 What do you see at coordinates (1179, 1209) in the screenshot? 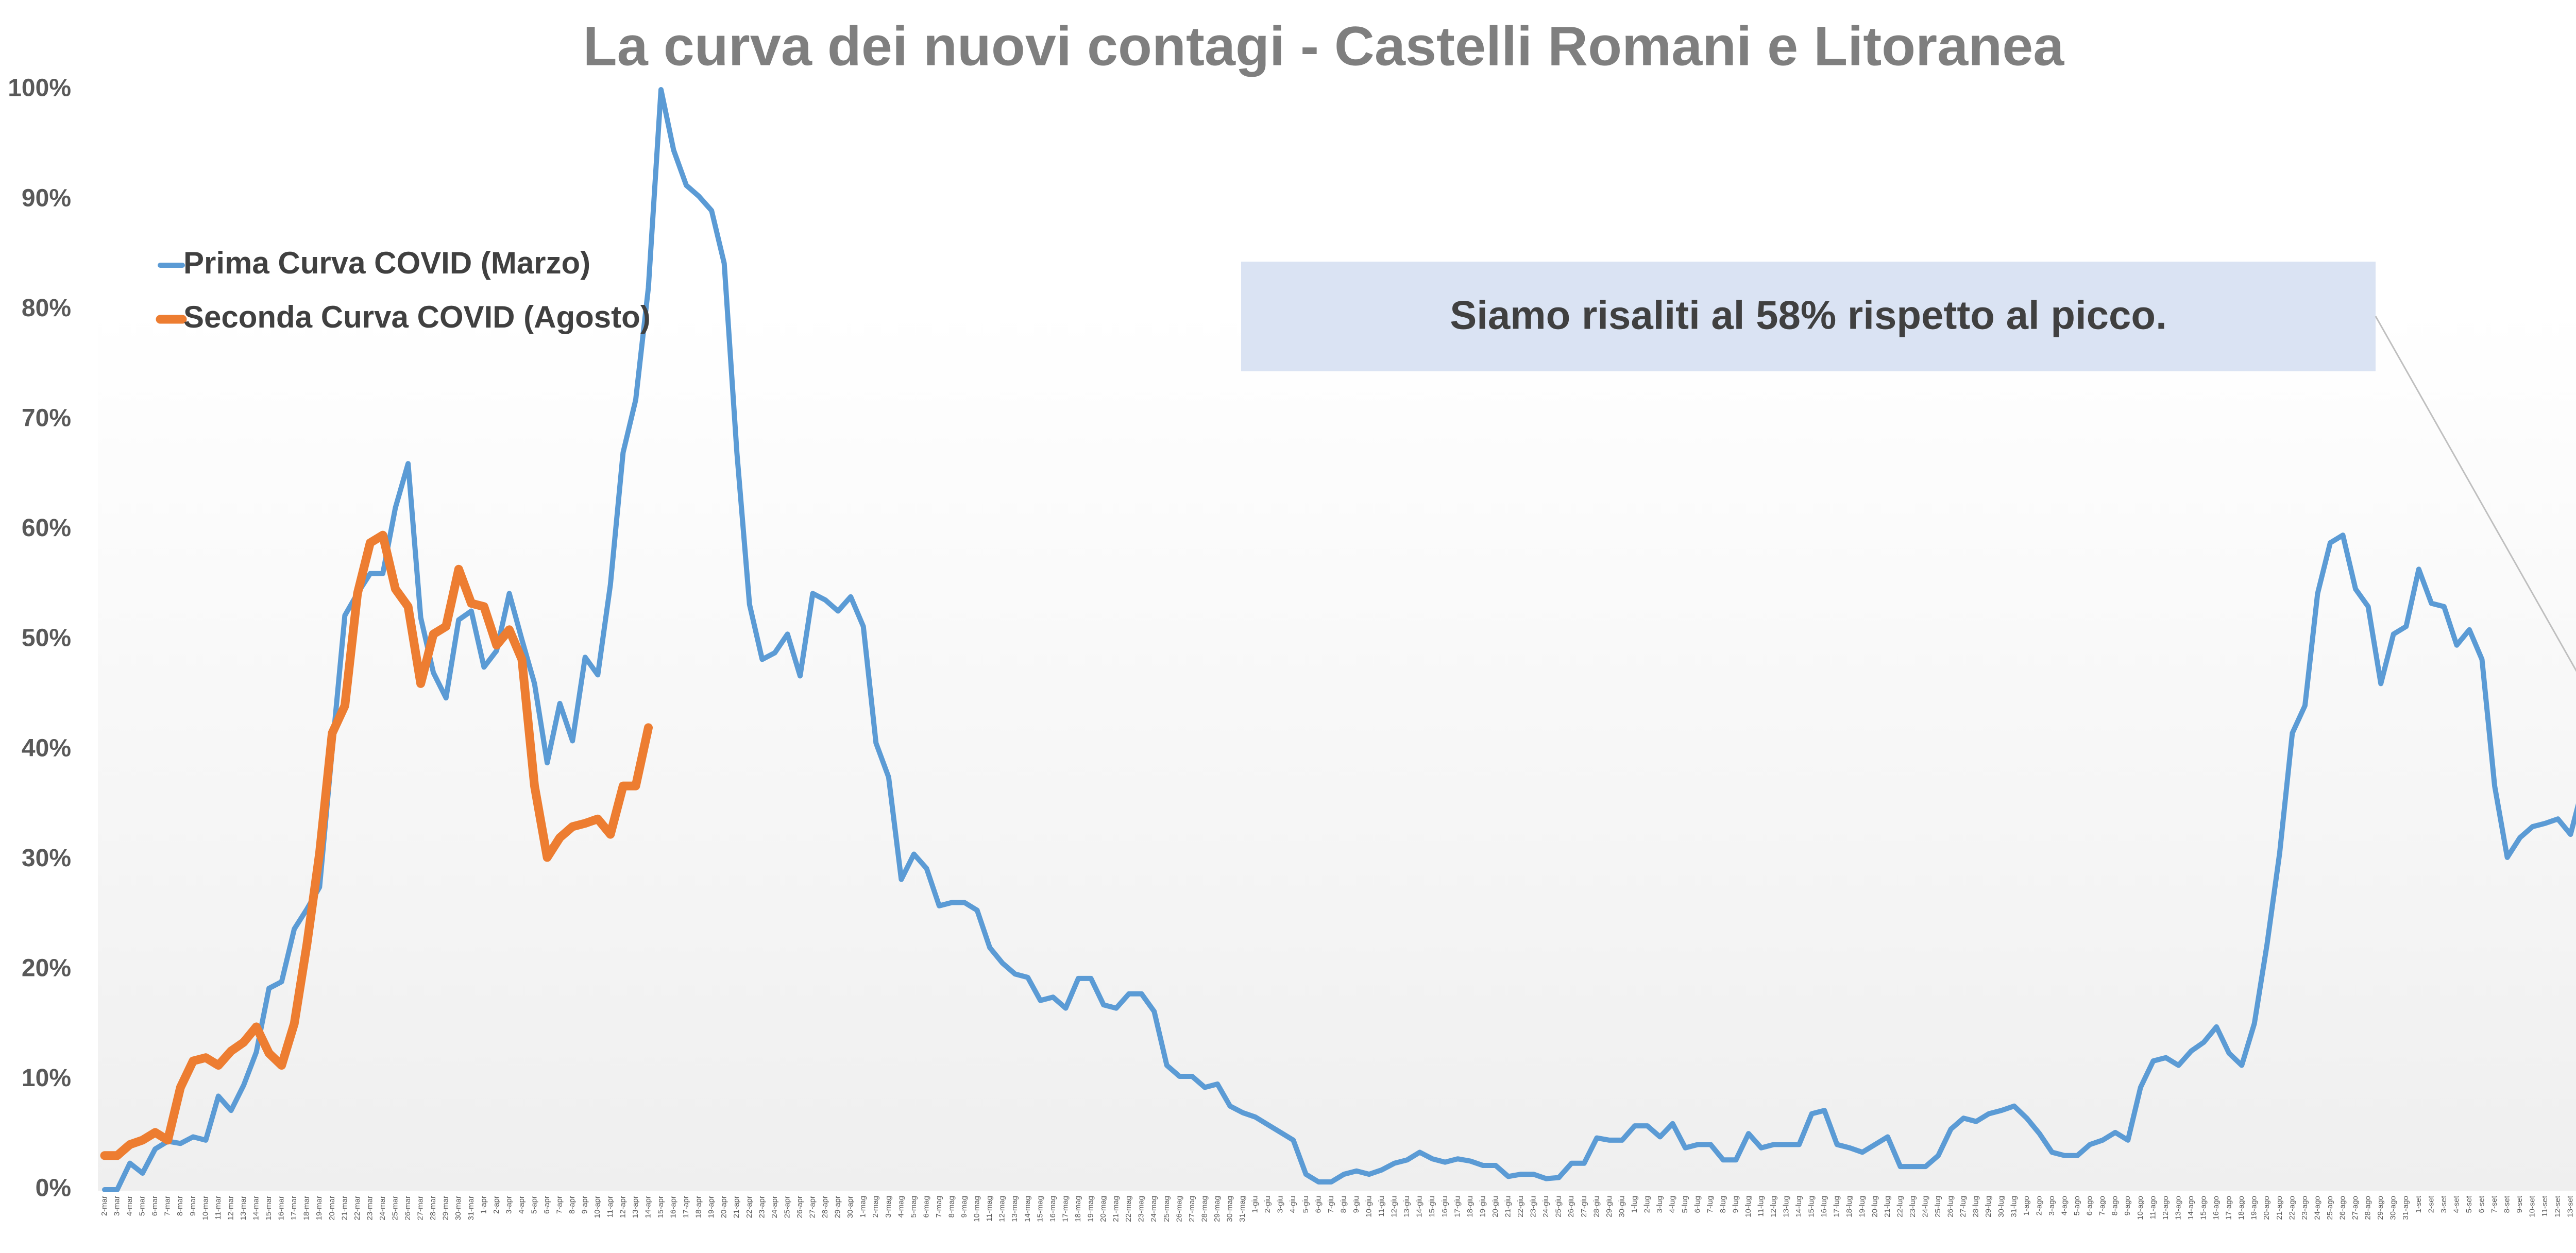
I see `x-tick-label: 26-mag` at bounding box center [1179, 1209].